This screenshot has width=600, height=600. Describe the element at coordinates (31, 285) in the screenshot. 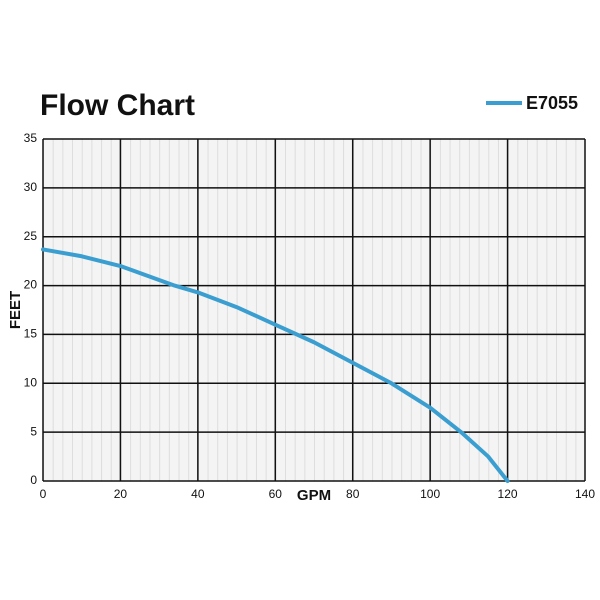

I see `y-tick-label: 20` at that location.